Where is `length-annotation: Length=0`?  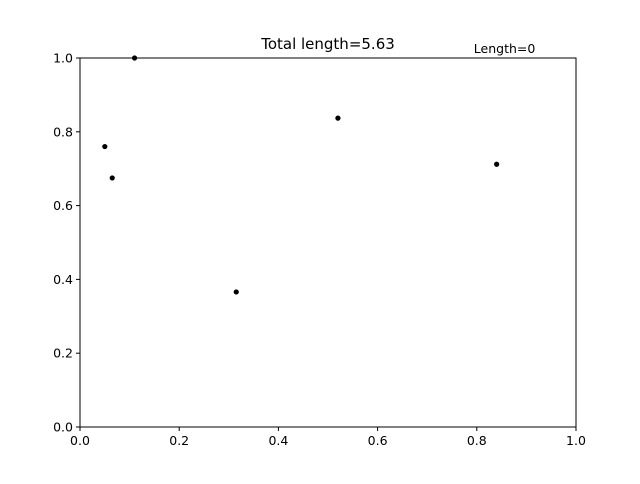 length-annotation: Length=0 is located at coordinates (505, 48).